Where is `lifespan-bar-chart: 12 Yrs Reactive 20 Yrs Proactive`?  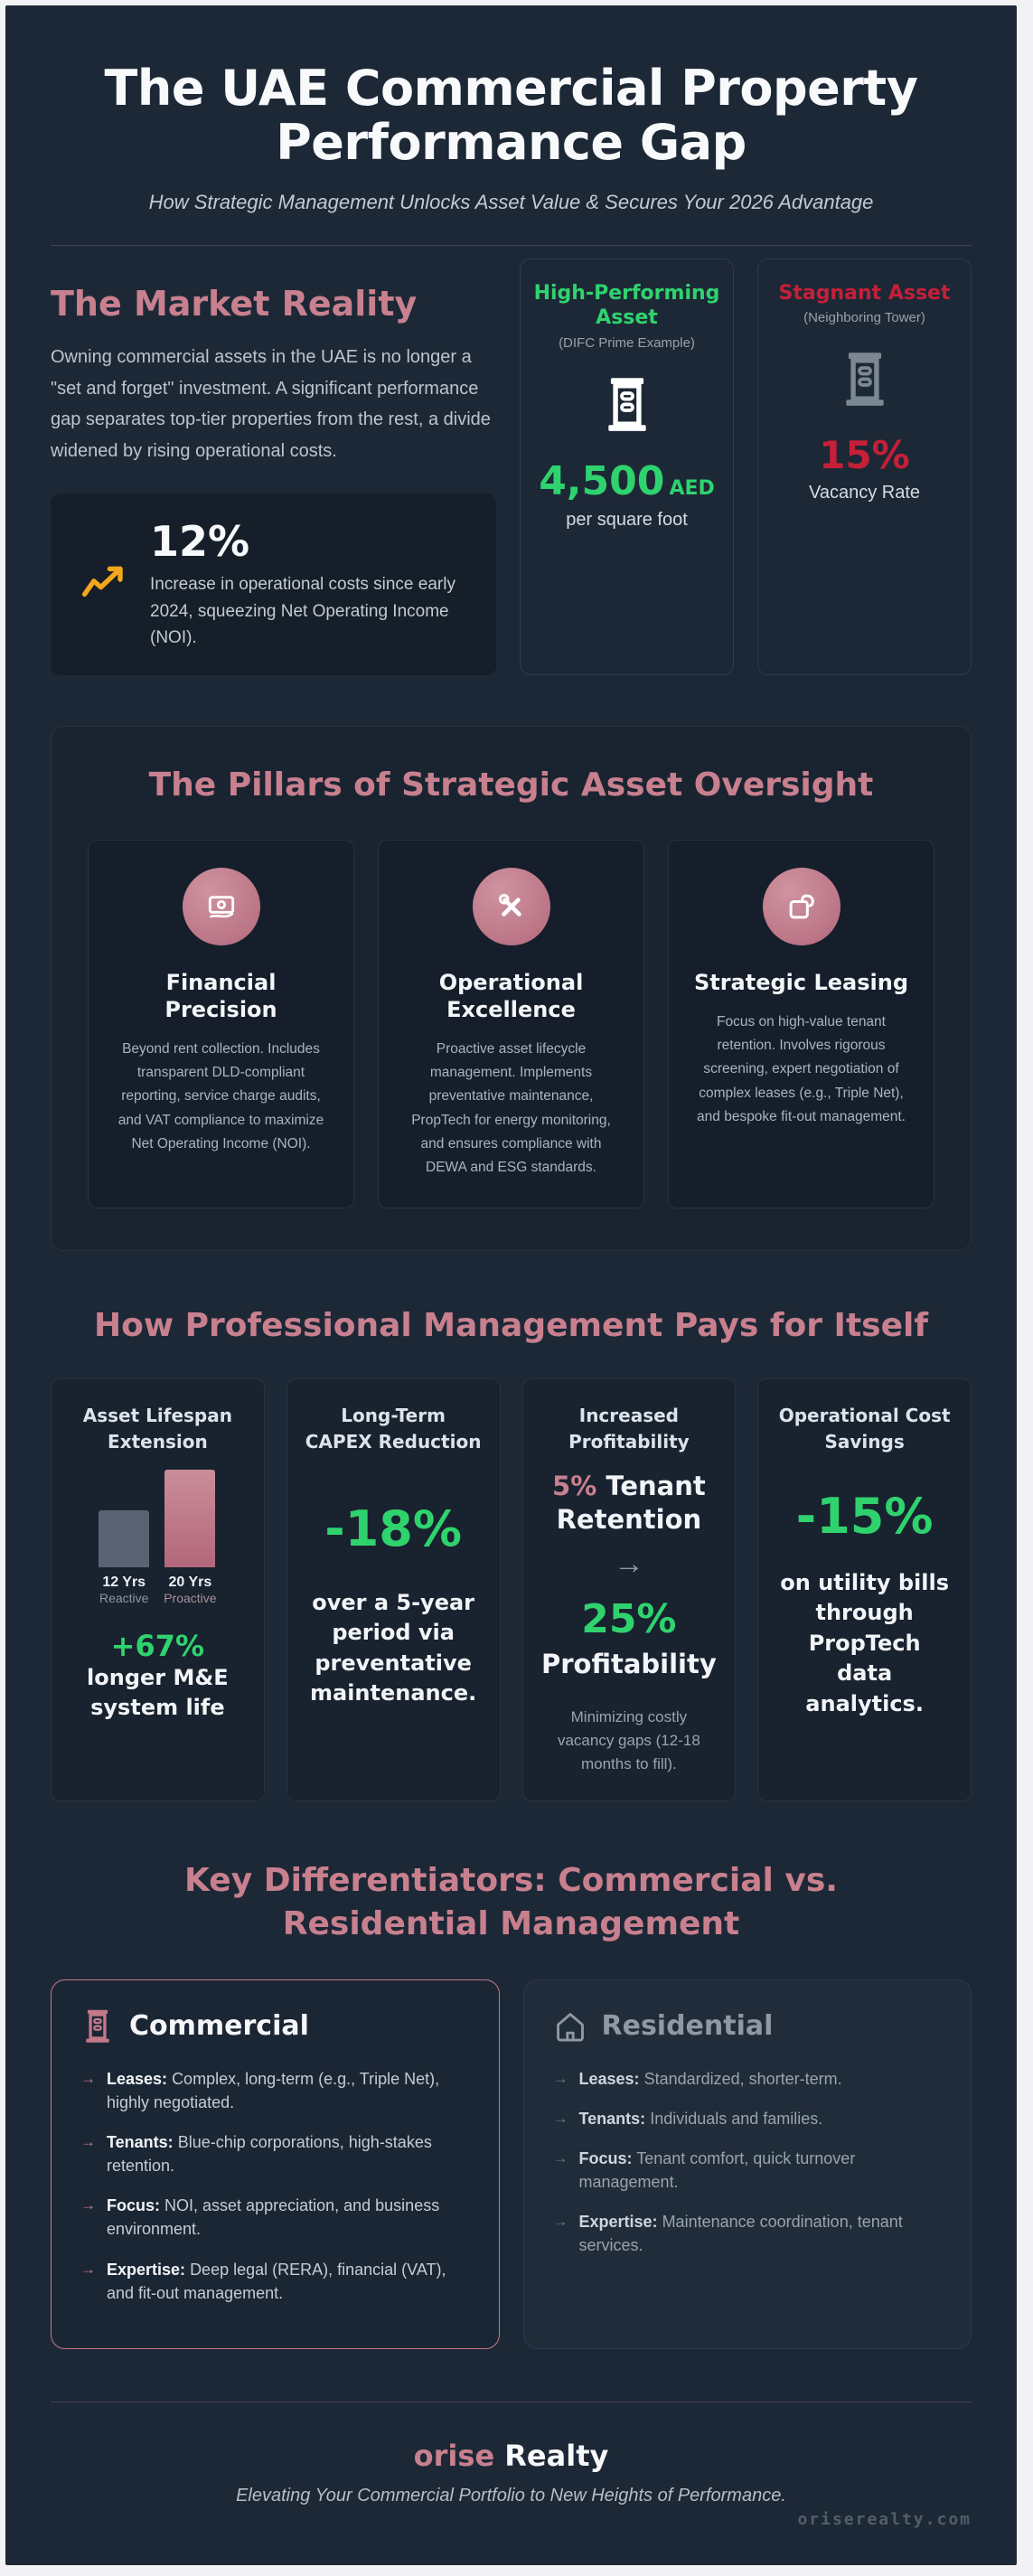
lifespan-bar-chart: 12 Yrs Reactive 20 Yrs Proactive is located at coordinates (158, 1537).